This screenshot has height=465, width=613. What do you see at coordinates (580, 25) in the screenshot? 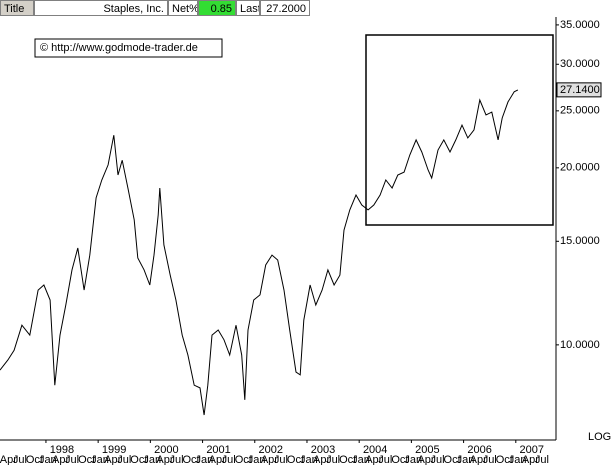
I see `y-tick-label: 35.0000` at bounding box center [580, 25].